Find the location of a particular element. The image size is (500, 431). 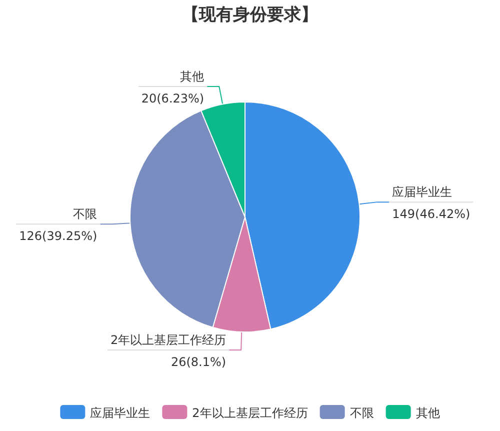

slice-label: 其他 is located at coordinates (192, 77).